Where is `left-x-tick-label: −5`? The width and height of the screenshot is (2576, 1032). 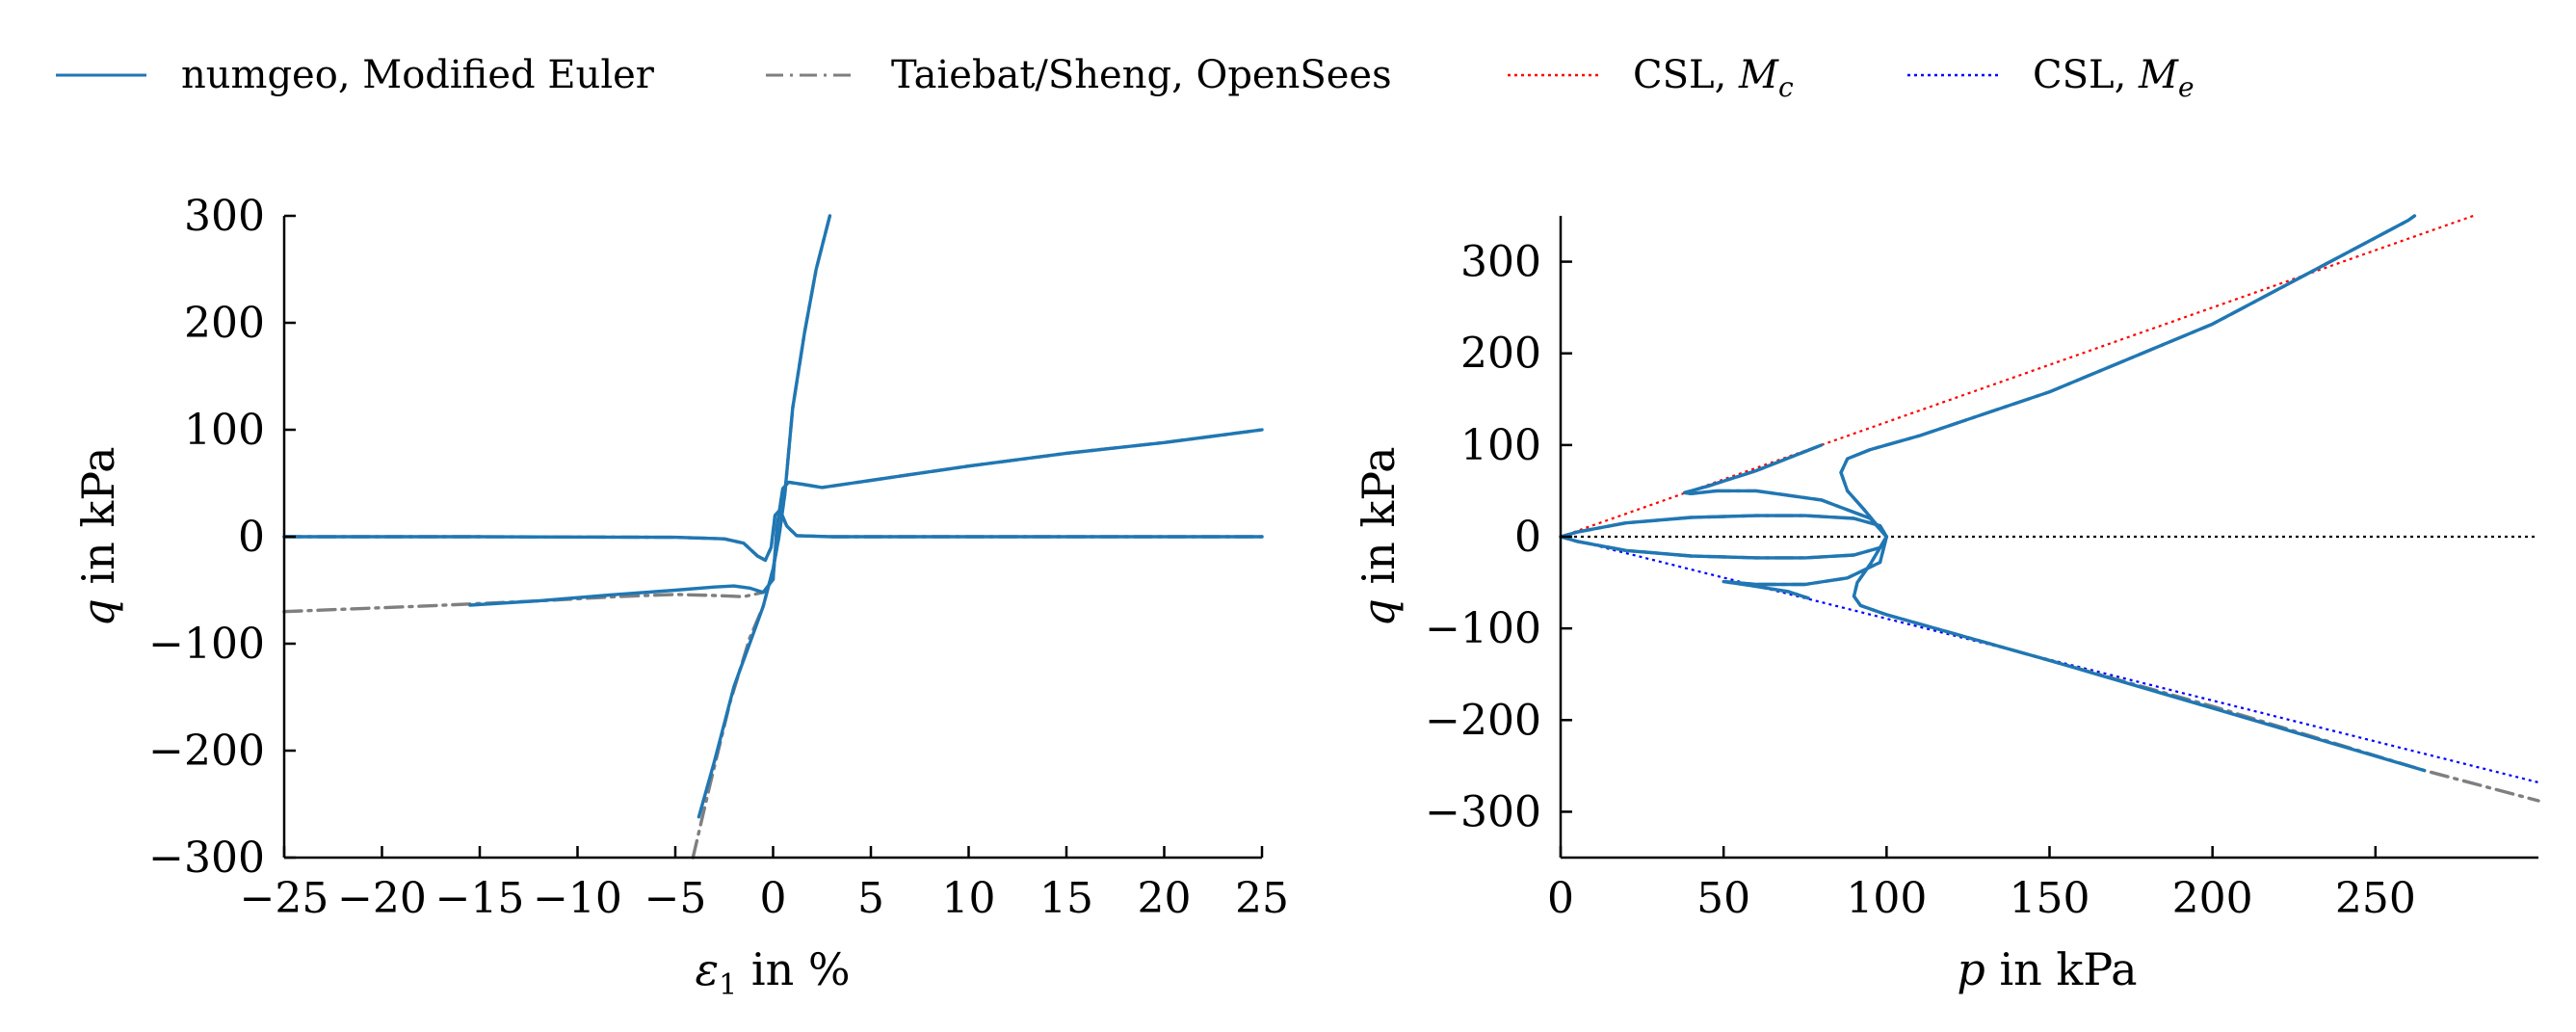 left-x-tick-label: −5 is located at coordinates (675, 899).